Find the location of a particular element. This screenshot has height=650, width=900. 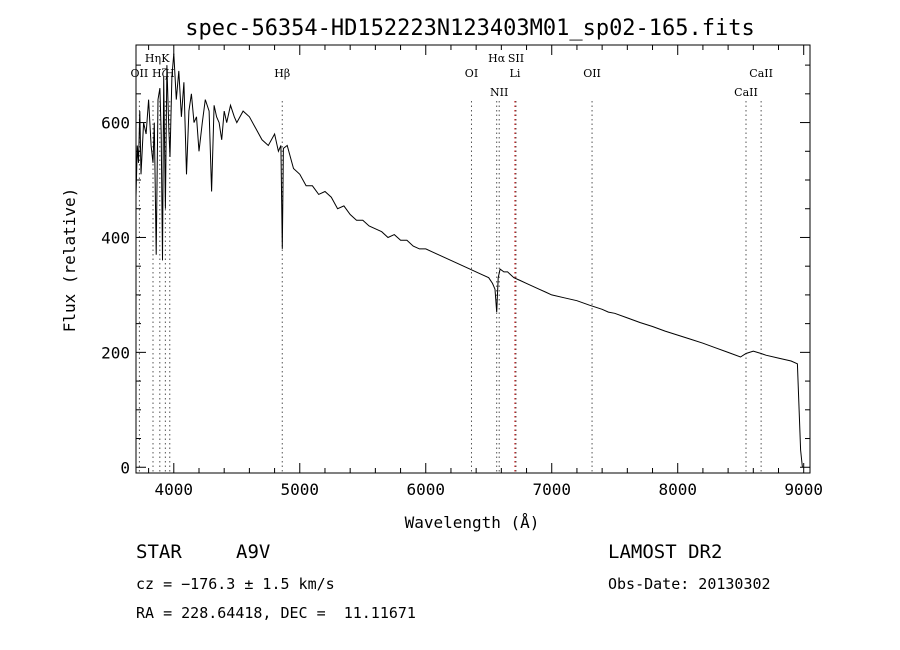

y-tick-label: 0 is located at coordinates (125, 467).